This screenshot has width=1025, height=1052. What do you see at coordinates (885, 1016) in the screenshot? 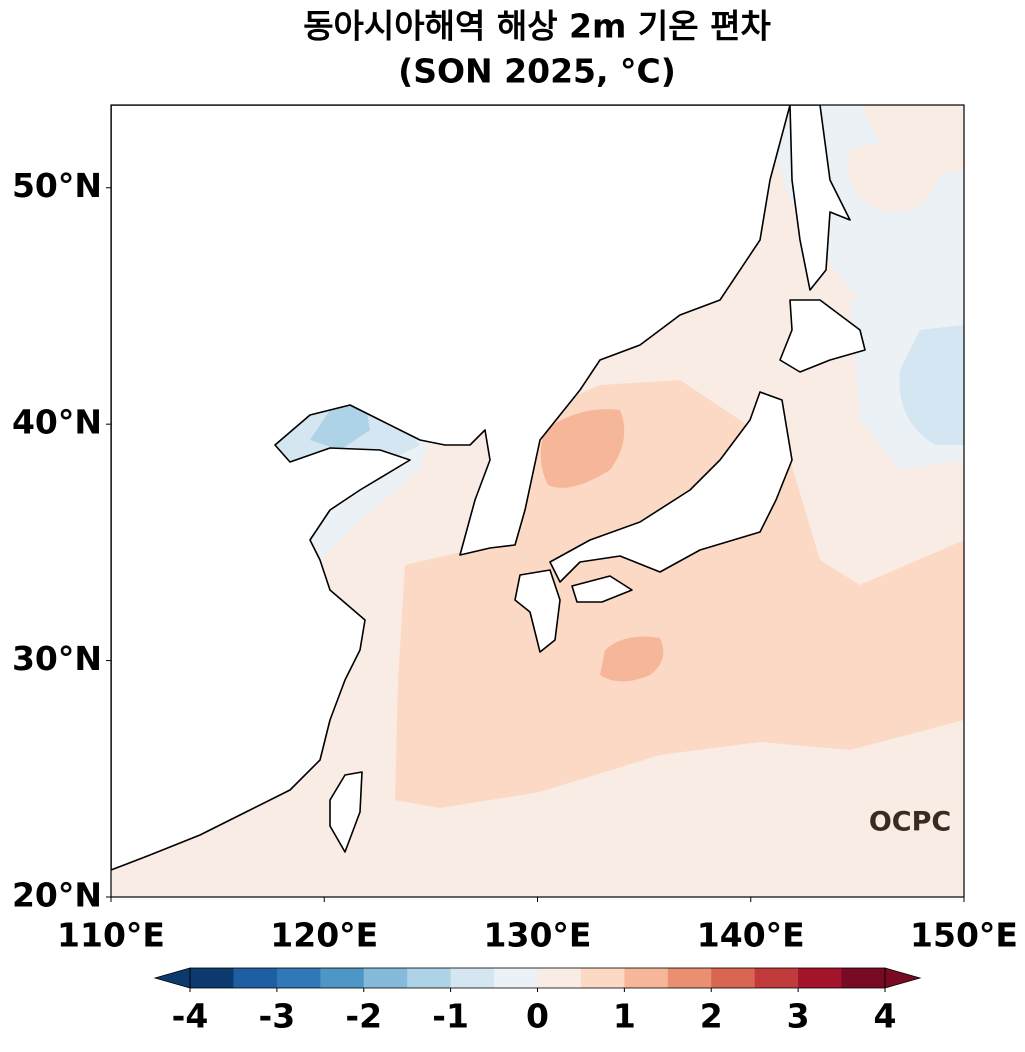
I see `colorbar-tick-label: 4` at bounding box center [885, 1016].